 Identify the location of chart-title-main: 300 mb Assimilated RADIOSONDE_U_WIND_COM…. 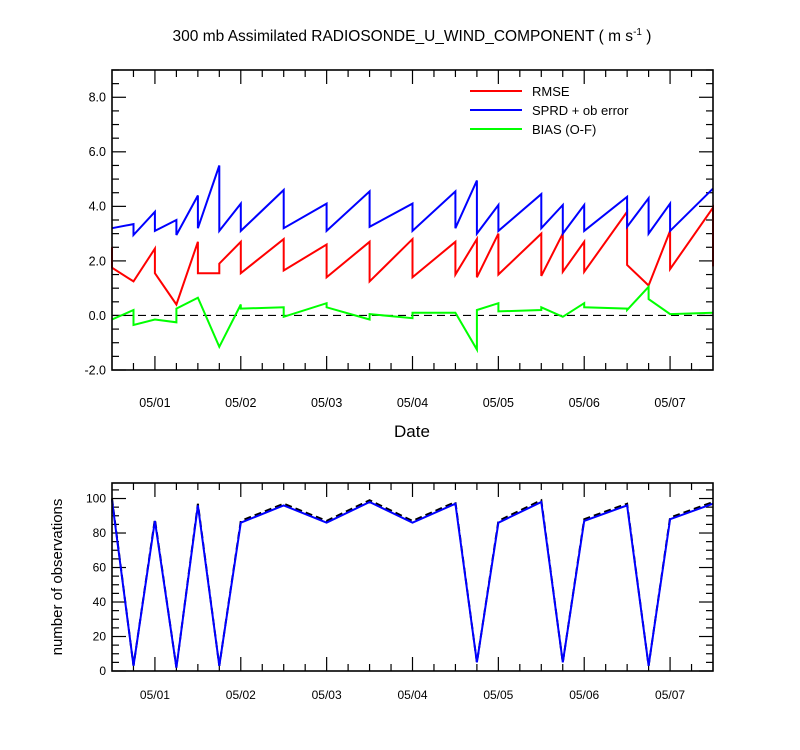
(403, 36).